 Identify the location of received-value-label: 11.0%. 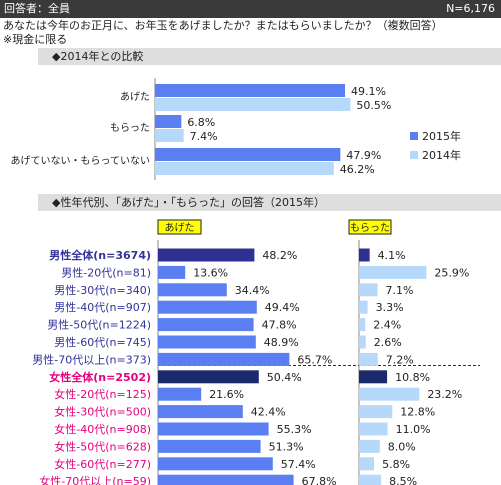
(413, 429).